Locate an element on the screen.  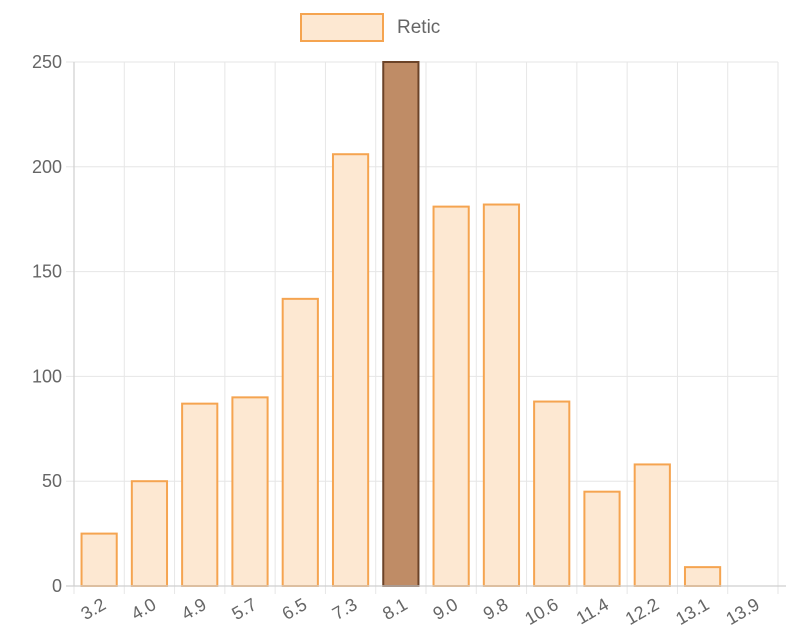
bar-9.0 is located at coordinates (451, 396).